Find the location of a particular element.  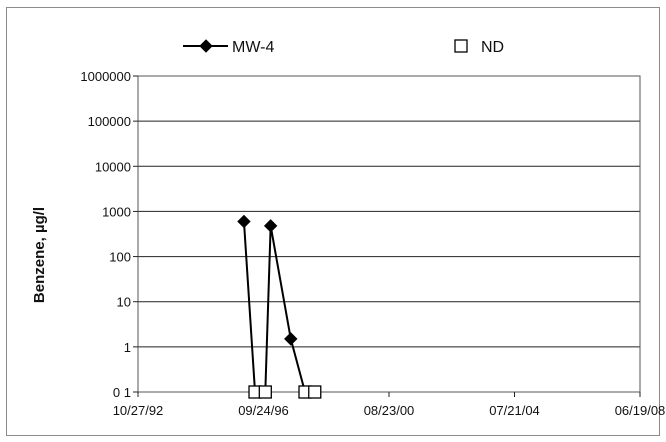

y-tick-label: 0 1 is located at coordinates (122, 392).